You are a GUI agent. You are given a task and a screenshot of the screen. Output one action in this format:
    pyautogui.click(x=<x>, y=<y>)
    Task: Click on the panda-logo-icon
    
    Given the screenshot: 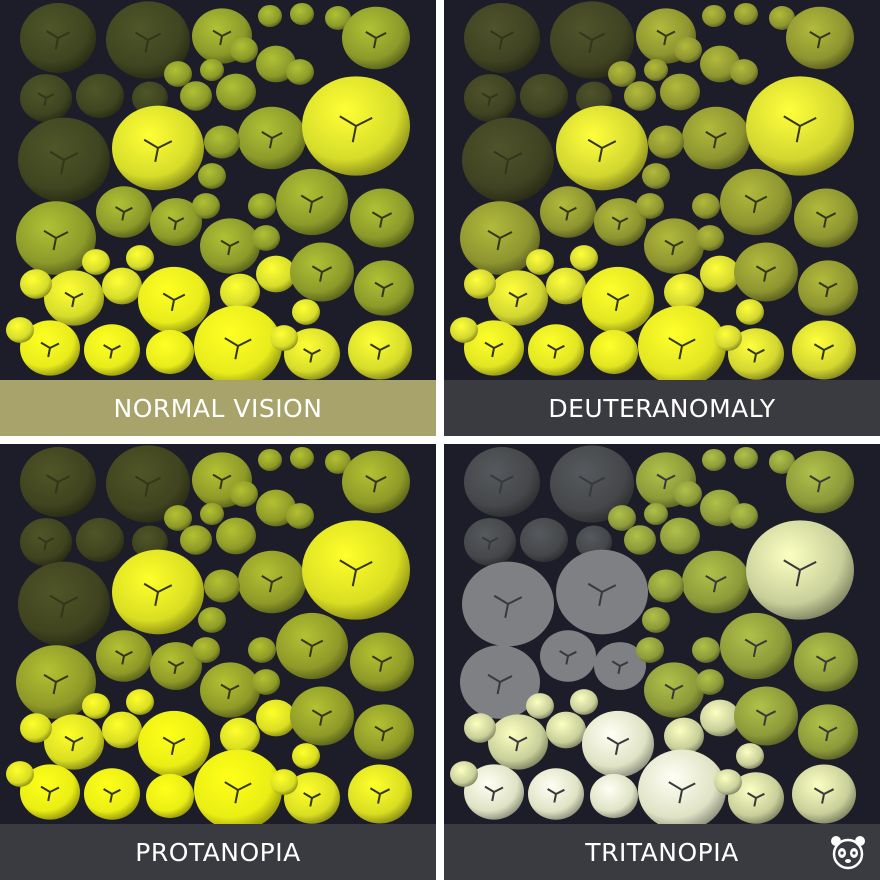 What is the action you would take?
    pyautogui.click(x=848, y=853)
    